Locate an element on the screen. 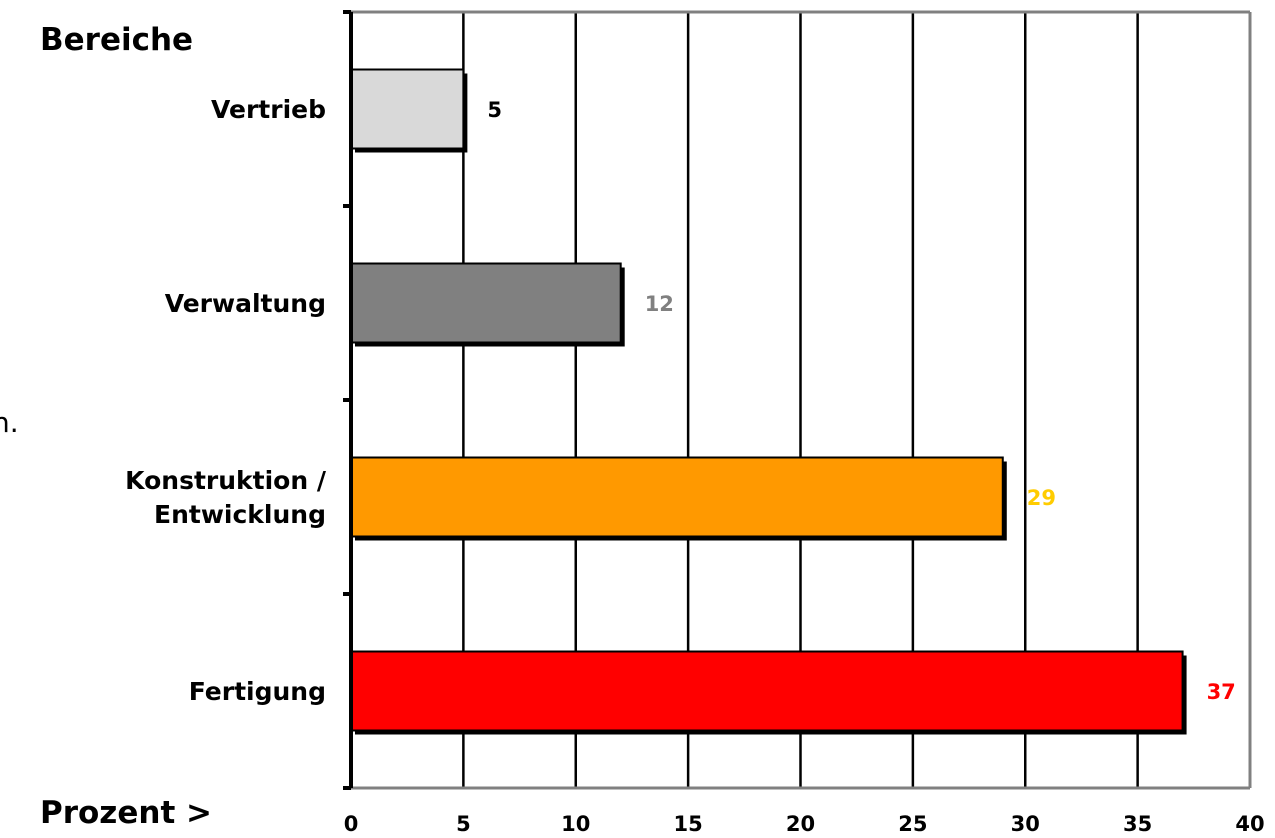 This screenshot has width=1275, height=838. value-label-2: 29 is located at coordinates (1041, 498).